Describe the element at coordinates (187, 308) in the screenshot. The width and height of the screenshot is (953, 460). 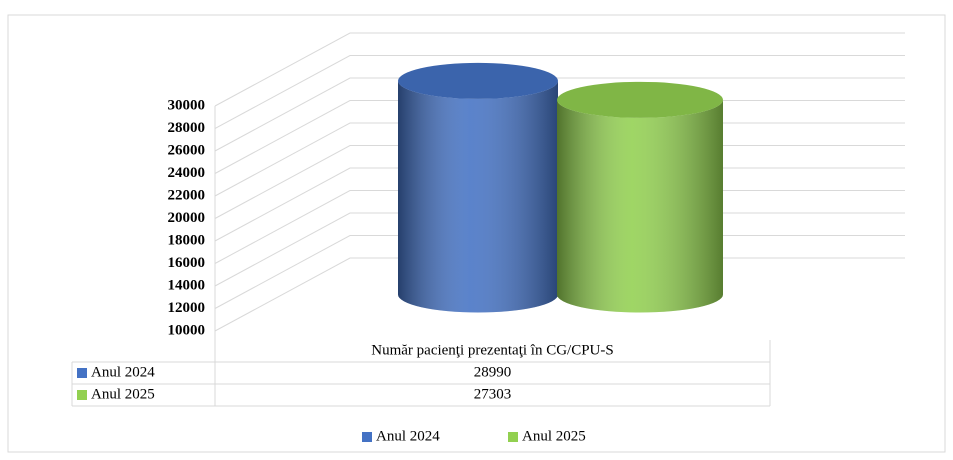
I see `y-tick-label: 12000` at that location.